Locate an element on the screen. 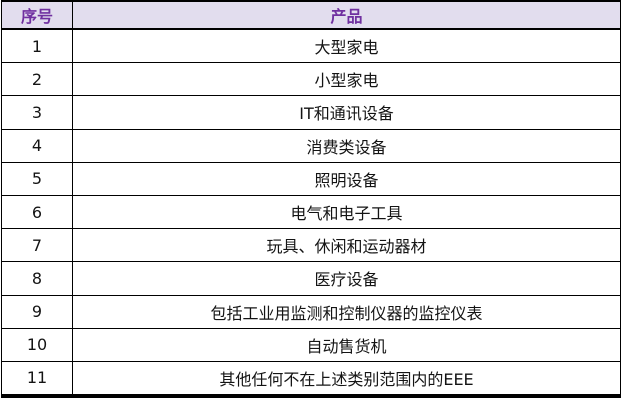 The image size is (625, 403). product-cell: 医疗设备 is located at coordinates (346, 278).